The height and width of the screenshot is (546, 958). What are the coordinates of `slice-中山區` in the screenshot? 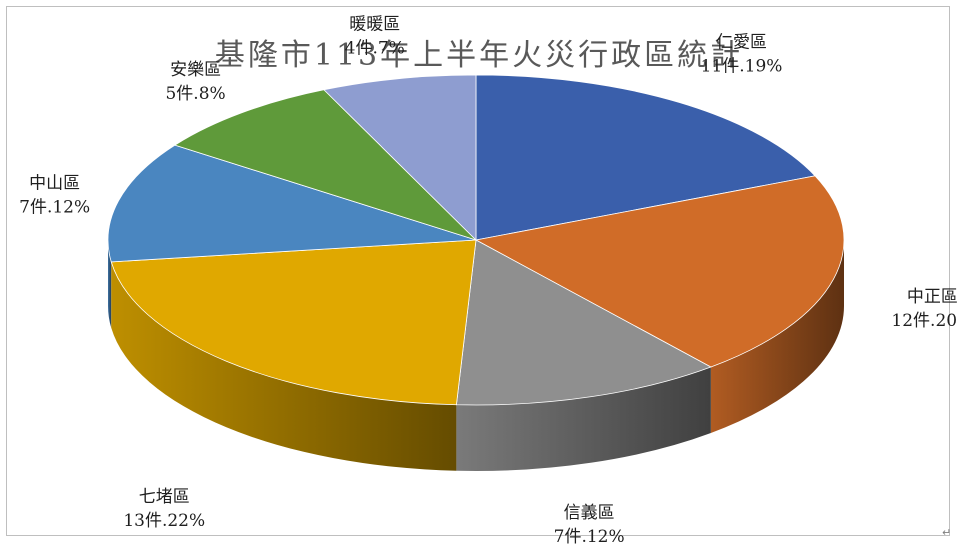 It's located at (292, 203).